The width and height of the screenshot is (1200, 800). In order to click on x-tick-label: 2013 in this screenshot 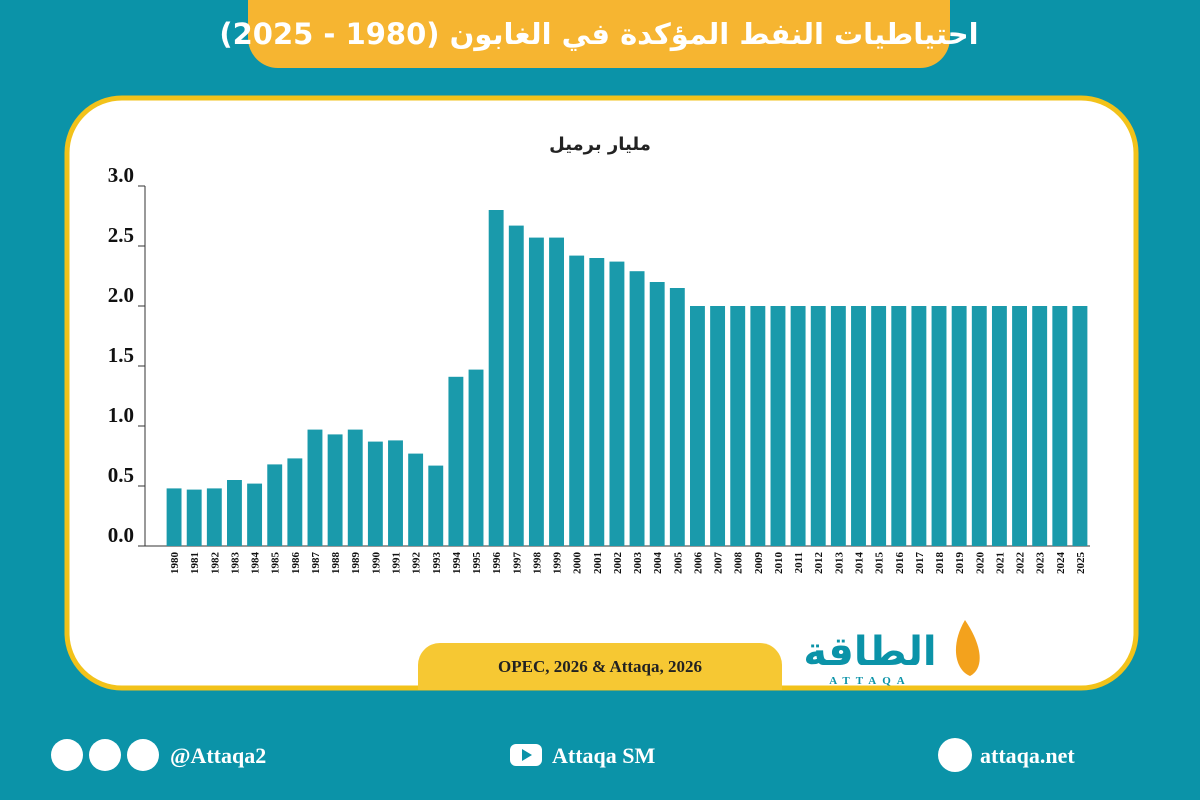, I will do `click(839, 563)`.